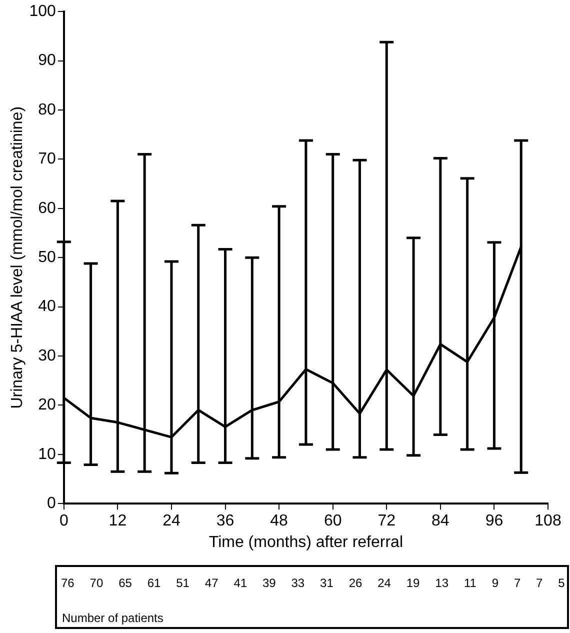  What do you see at coordinates (47, 208) in the screenshot?
I see `y-tick-label: 60` at bounding box center [47, 208].